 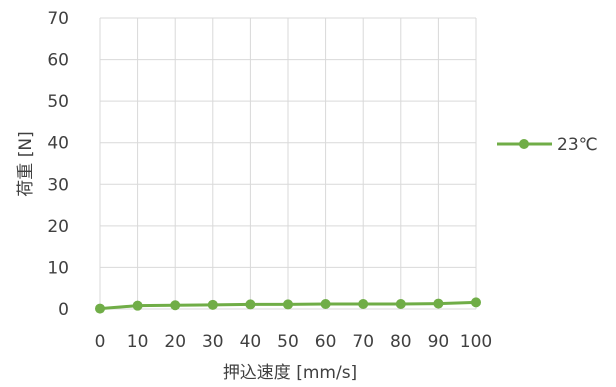 I want to click on series-layer, so click(x=288, y=305).